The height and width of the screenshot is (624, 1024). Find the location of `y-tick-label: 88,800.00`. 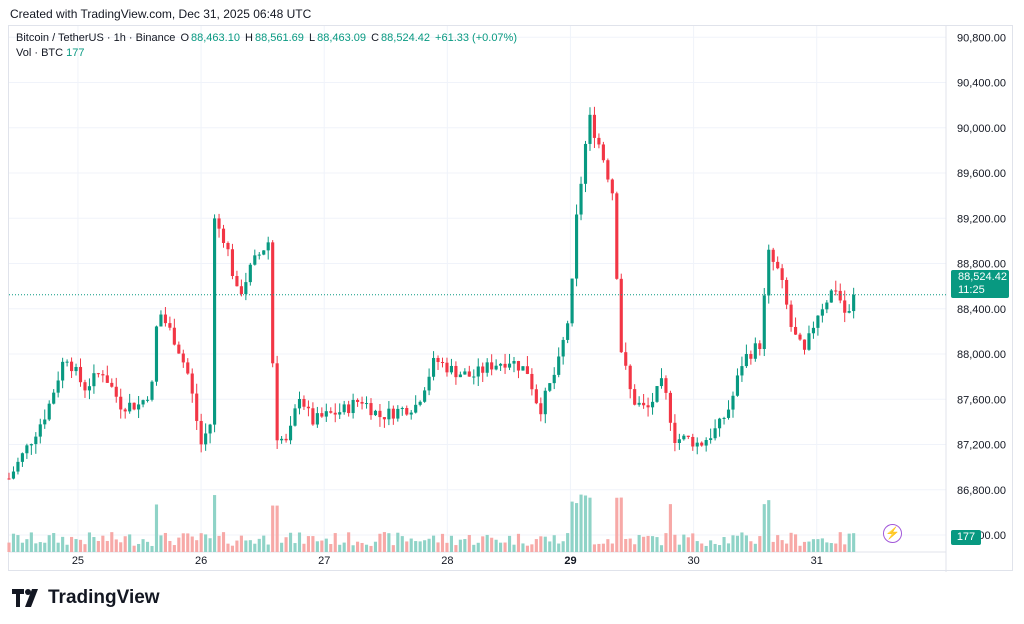

y-tick-label: 88,800.00 is located at coordinates (981, 265).